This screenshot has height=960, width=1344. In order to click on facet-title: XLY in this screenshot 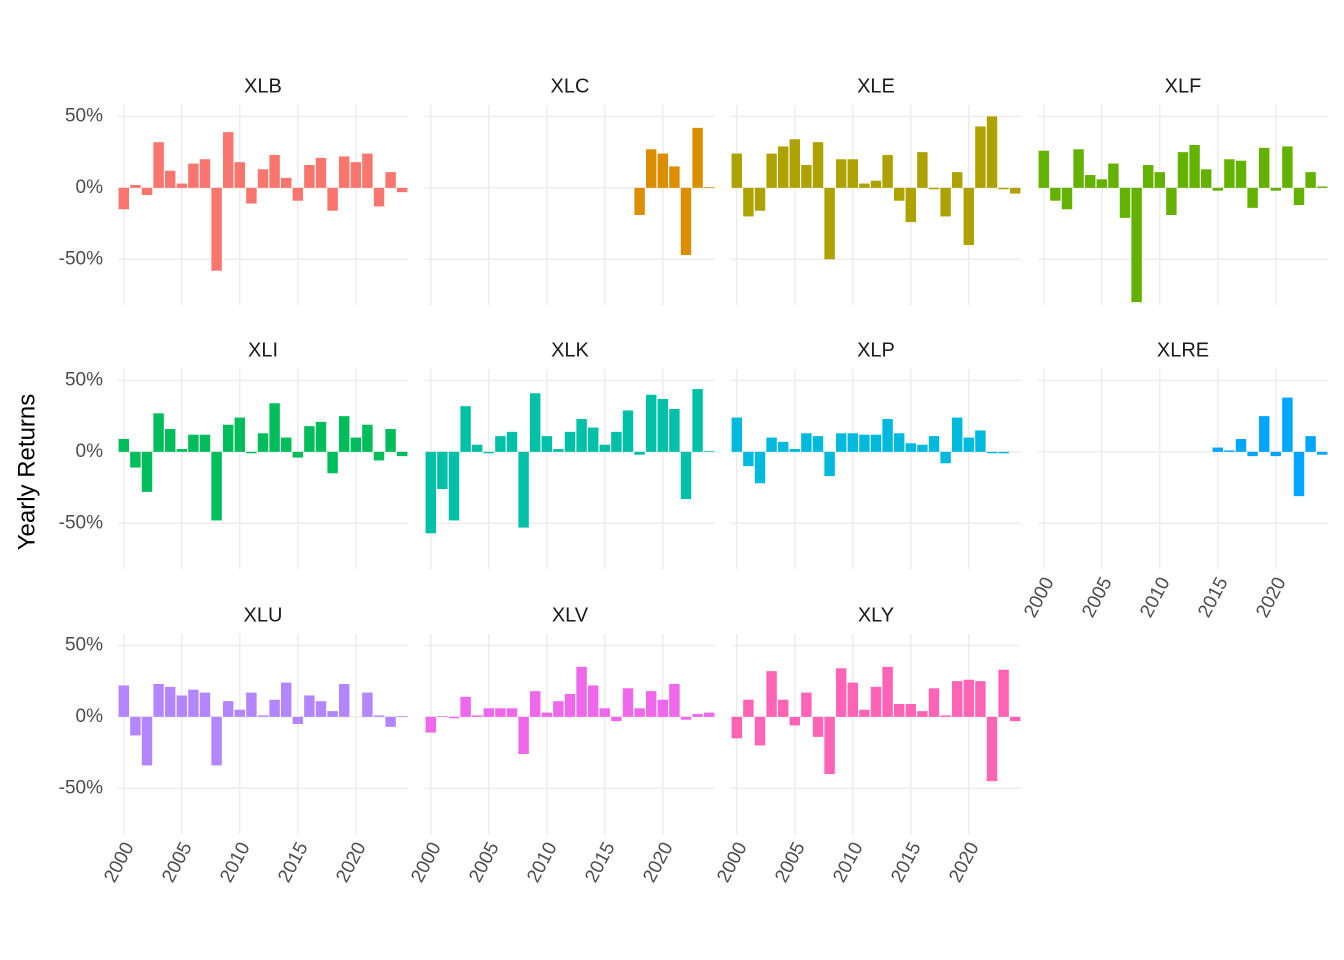, I will do `click(876, 615)`.